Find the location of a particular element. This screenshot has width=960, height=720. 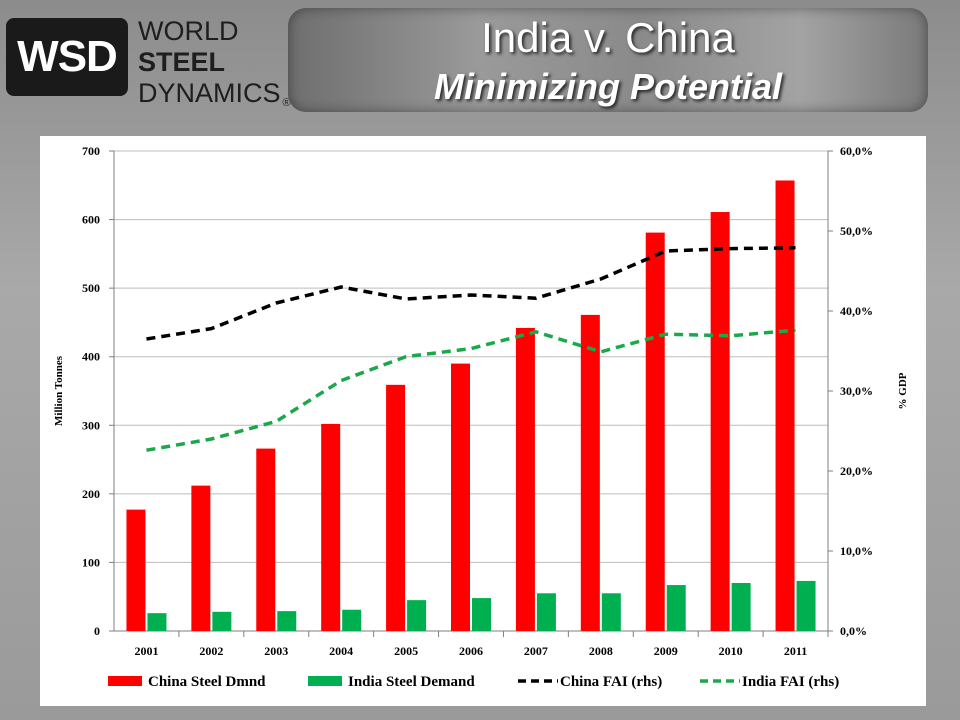

registered-mark: ® is located at coordinates (286, 103).